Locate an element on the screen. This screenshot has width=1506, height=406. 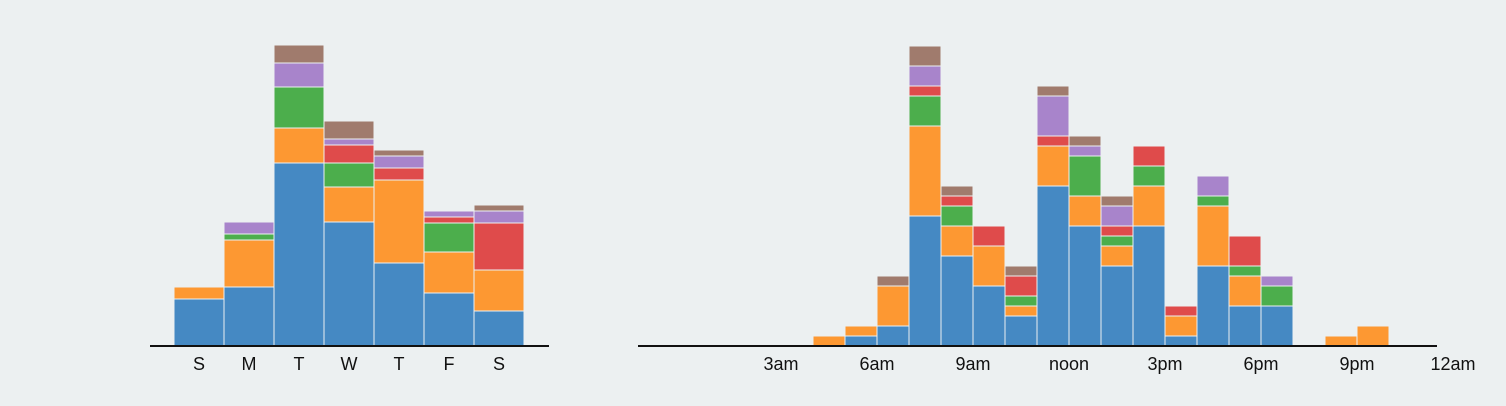
hour-tick-label: 6am is located at coordinates (876, 364).